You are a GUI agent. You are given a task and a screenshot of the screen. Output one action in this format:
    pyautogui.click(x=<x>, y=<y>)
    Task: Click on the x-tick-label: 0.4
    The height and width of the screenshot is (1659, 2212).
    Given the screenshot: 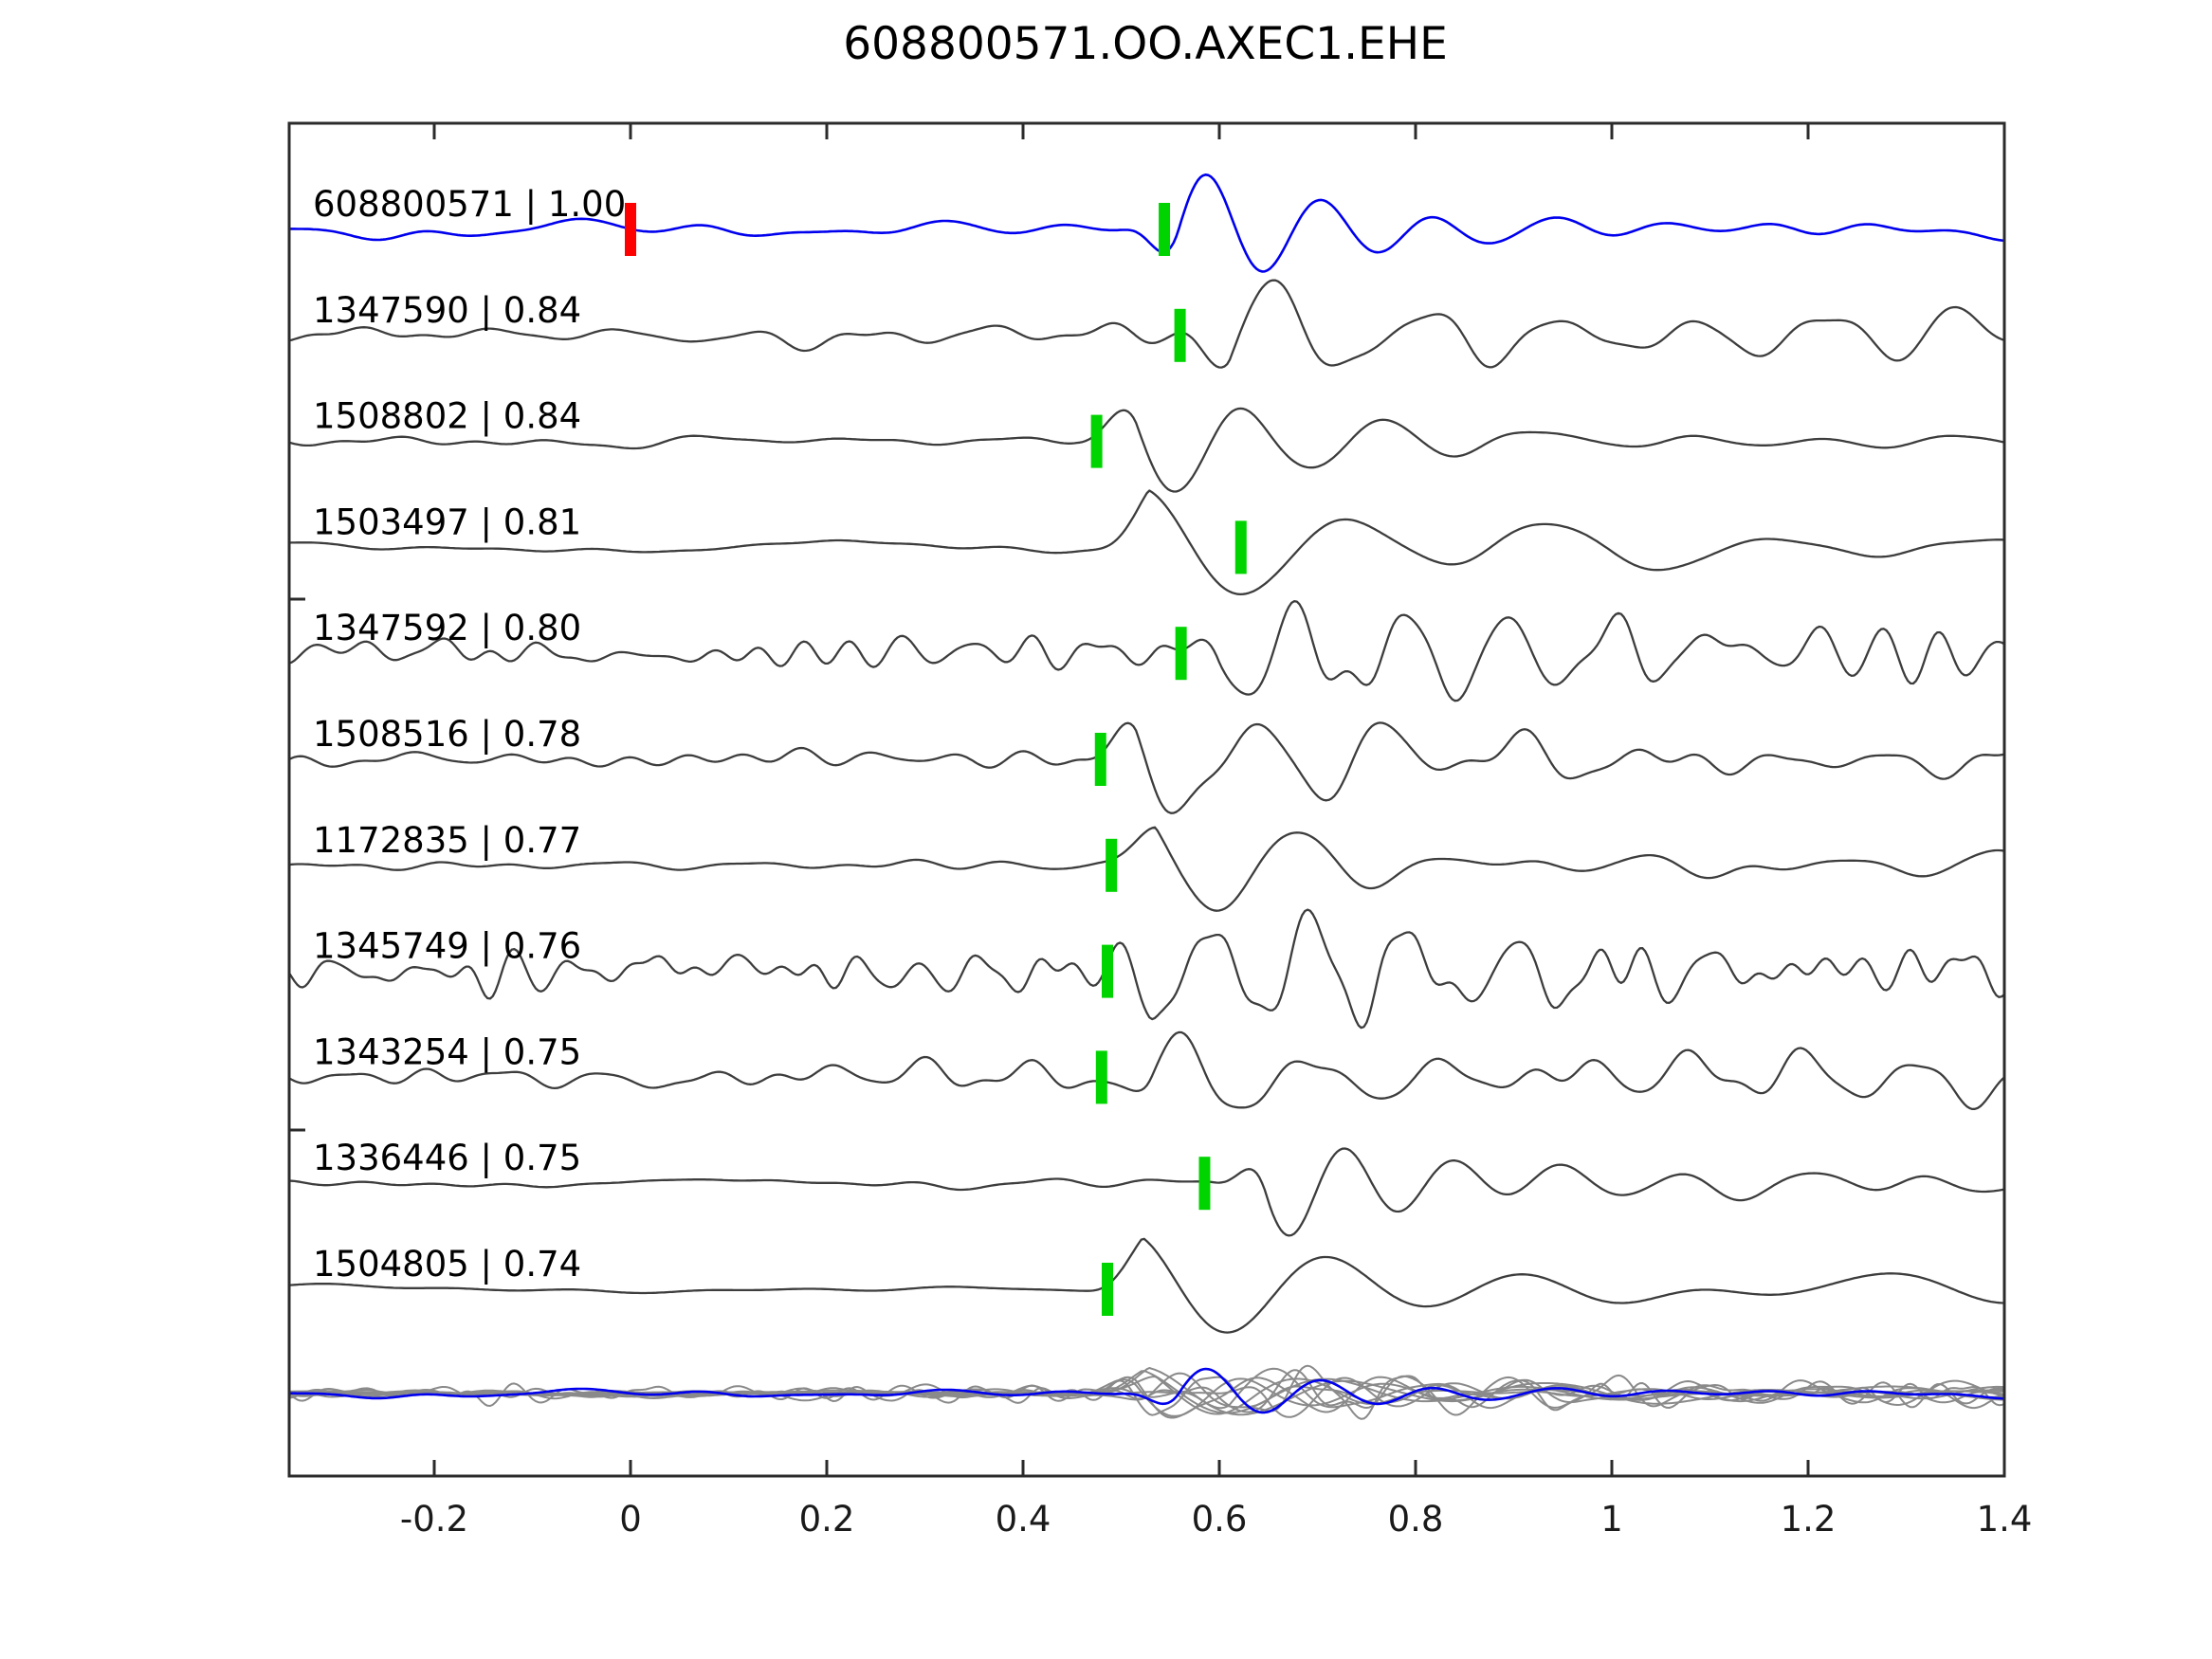 What is the action you would take?
    pyautogui.click(x=1023, y=1519)
    